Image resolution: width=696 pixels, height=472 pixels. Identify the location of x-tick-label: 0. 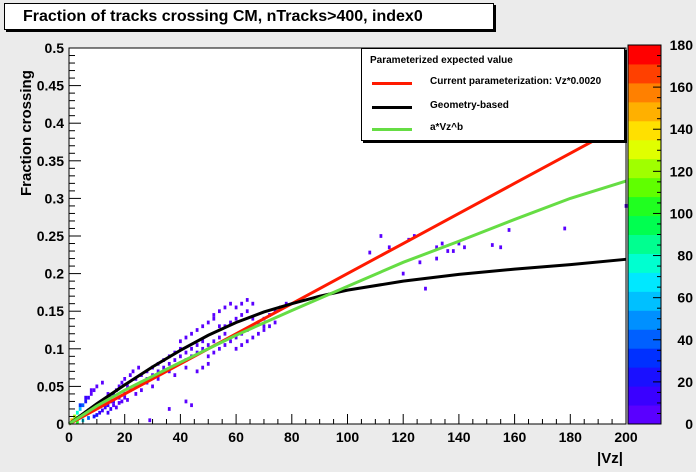
(69, 437).